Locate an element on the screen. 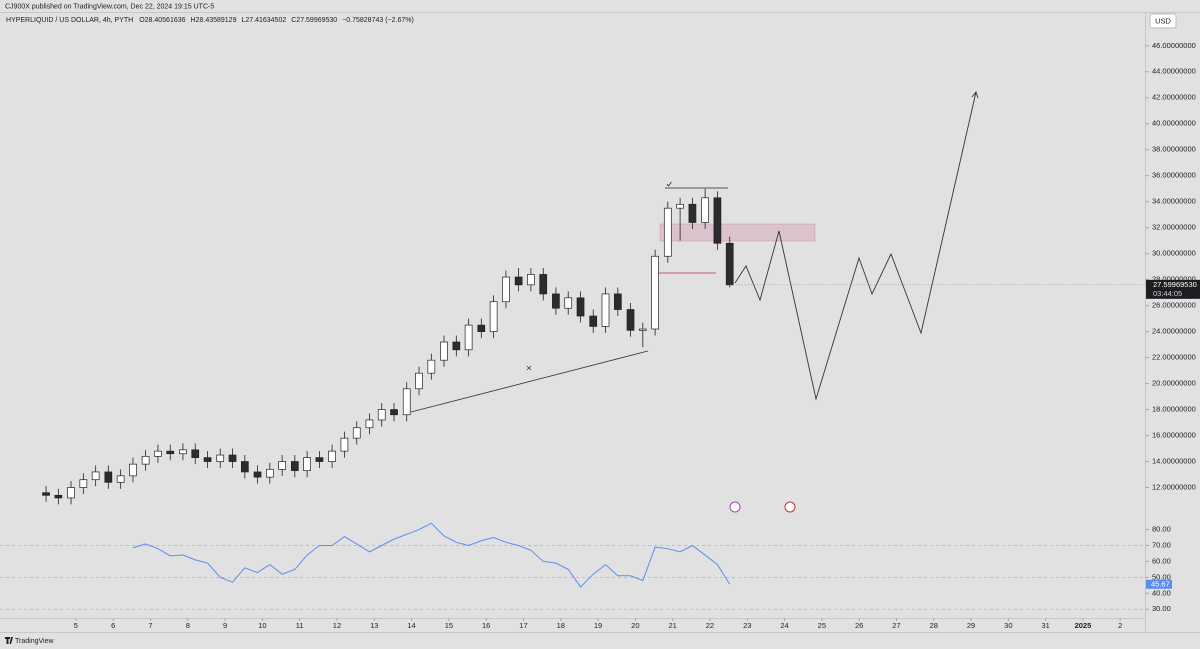  x-tick-label: 21 is located at coordinates (672, 625).